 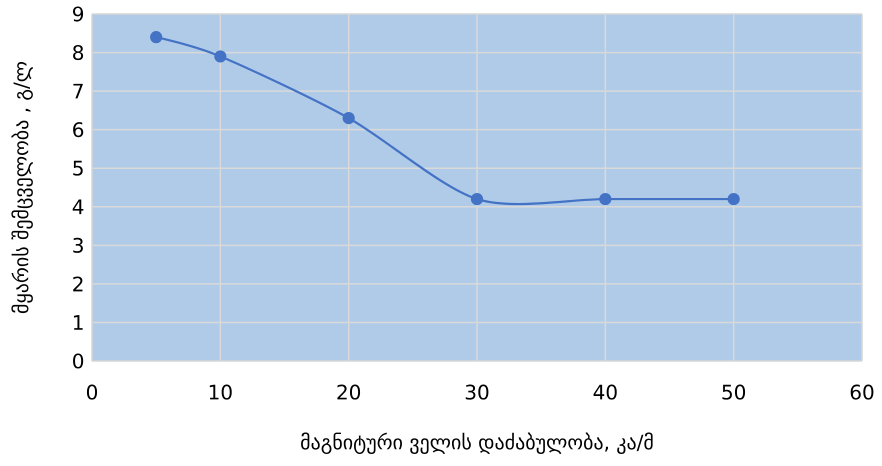 What do you see at coordinates (348, 392) in the screenshot?
I see `x-tick-label: 20` at bounding box center [348, 392].